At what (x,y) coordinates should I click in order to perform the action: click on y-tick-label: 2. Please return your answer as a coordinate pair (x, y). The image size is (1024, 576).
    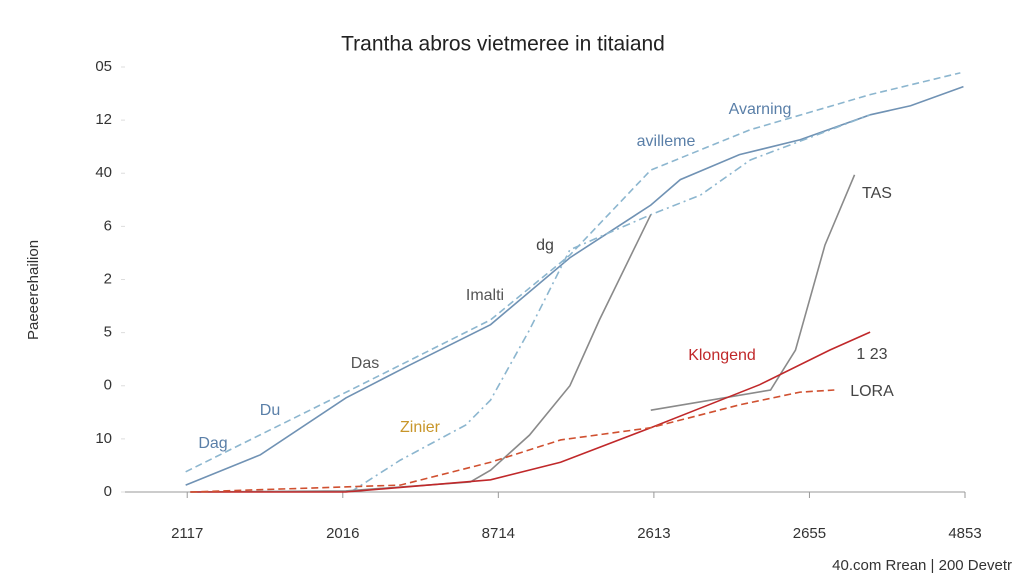
    Looking at the image, I should click on (108, 278).